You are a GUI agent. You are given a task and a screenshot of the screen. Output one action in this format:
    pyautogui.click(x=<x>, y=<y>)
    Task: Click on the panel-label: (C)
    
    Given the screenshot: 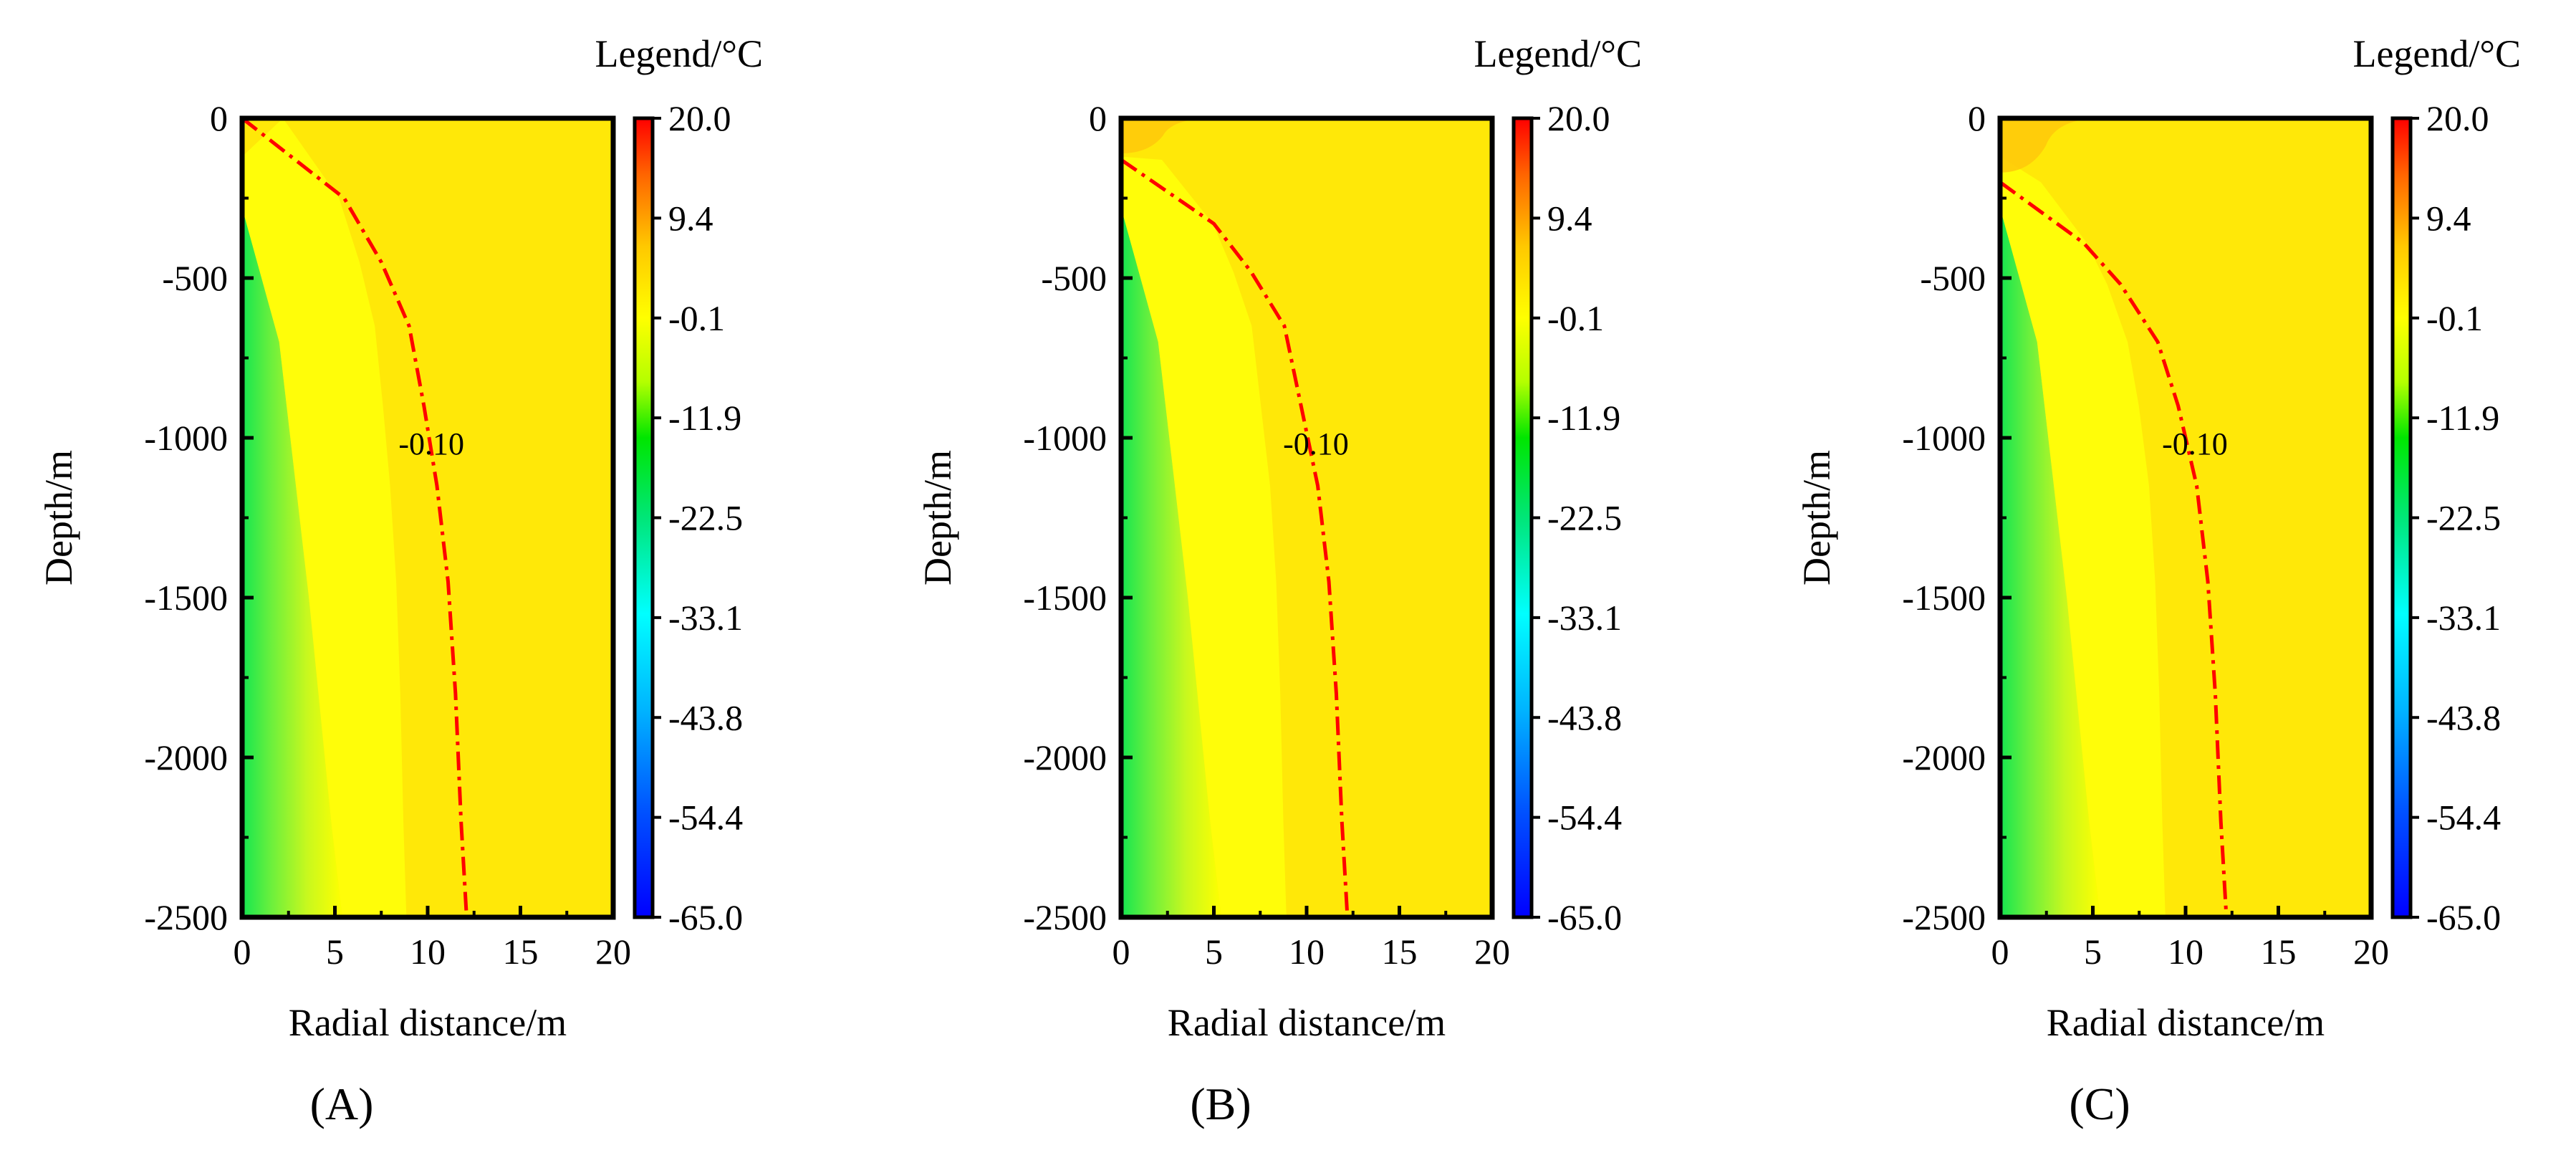 What is the action you would take?
    pyautogui.click(x=2099, y=1103)
    